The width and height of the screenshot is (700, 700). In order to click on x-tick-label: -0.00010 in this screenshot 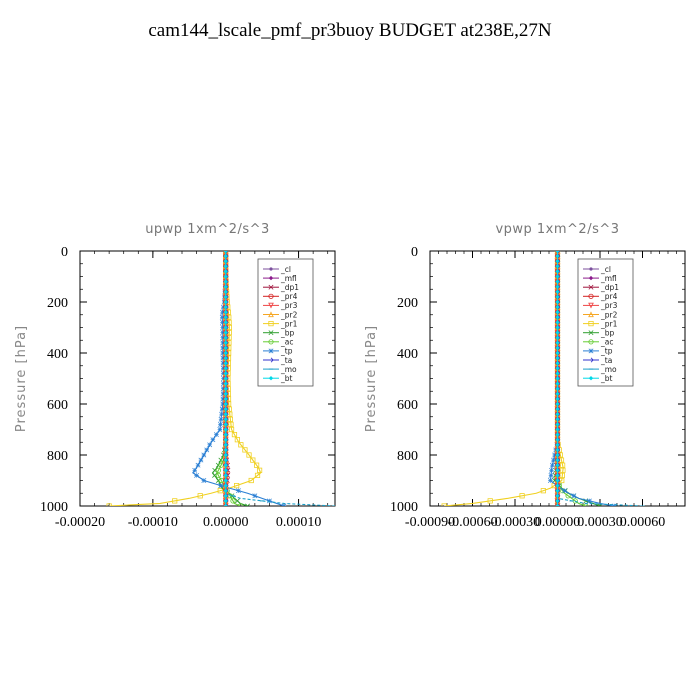, I will do `click(153, 522)`.